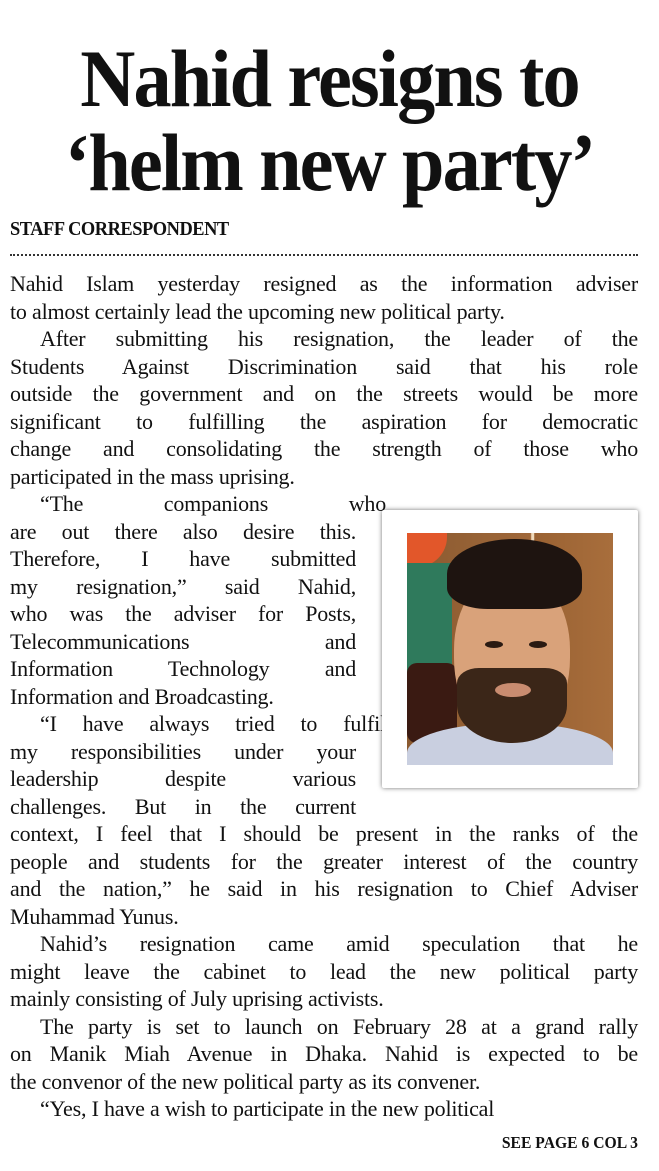 The height and width of the screenshot is (1171, 659). Describe the element at coordinates (119, 229) in the screenshot. I see `byline: STAFF CORRESPONDENT` at that location.